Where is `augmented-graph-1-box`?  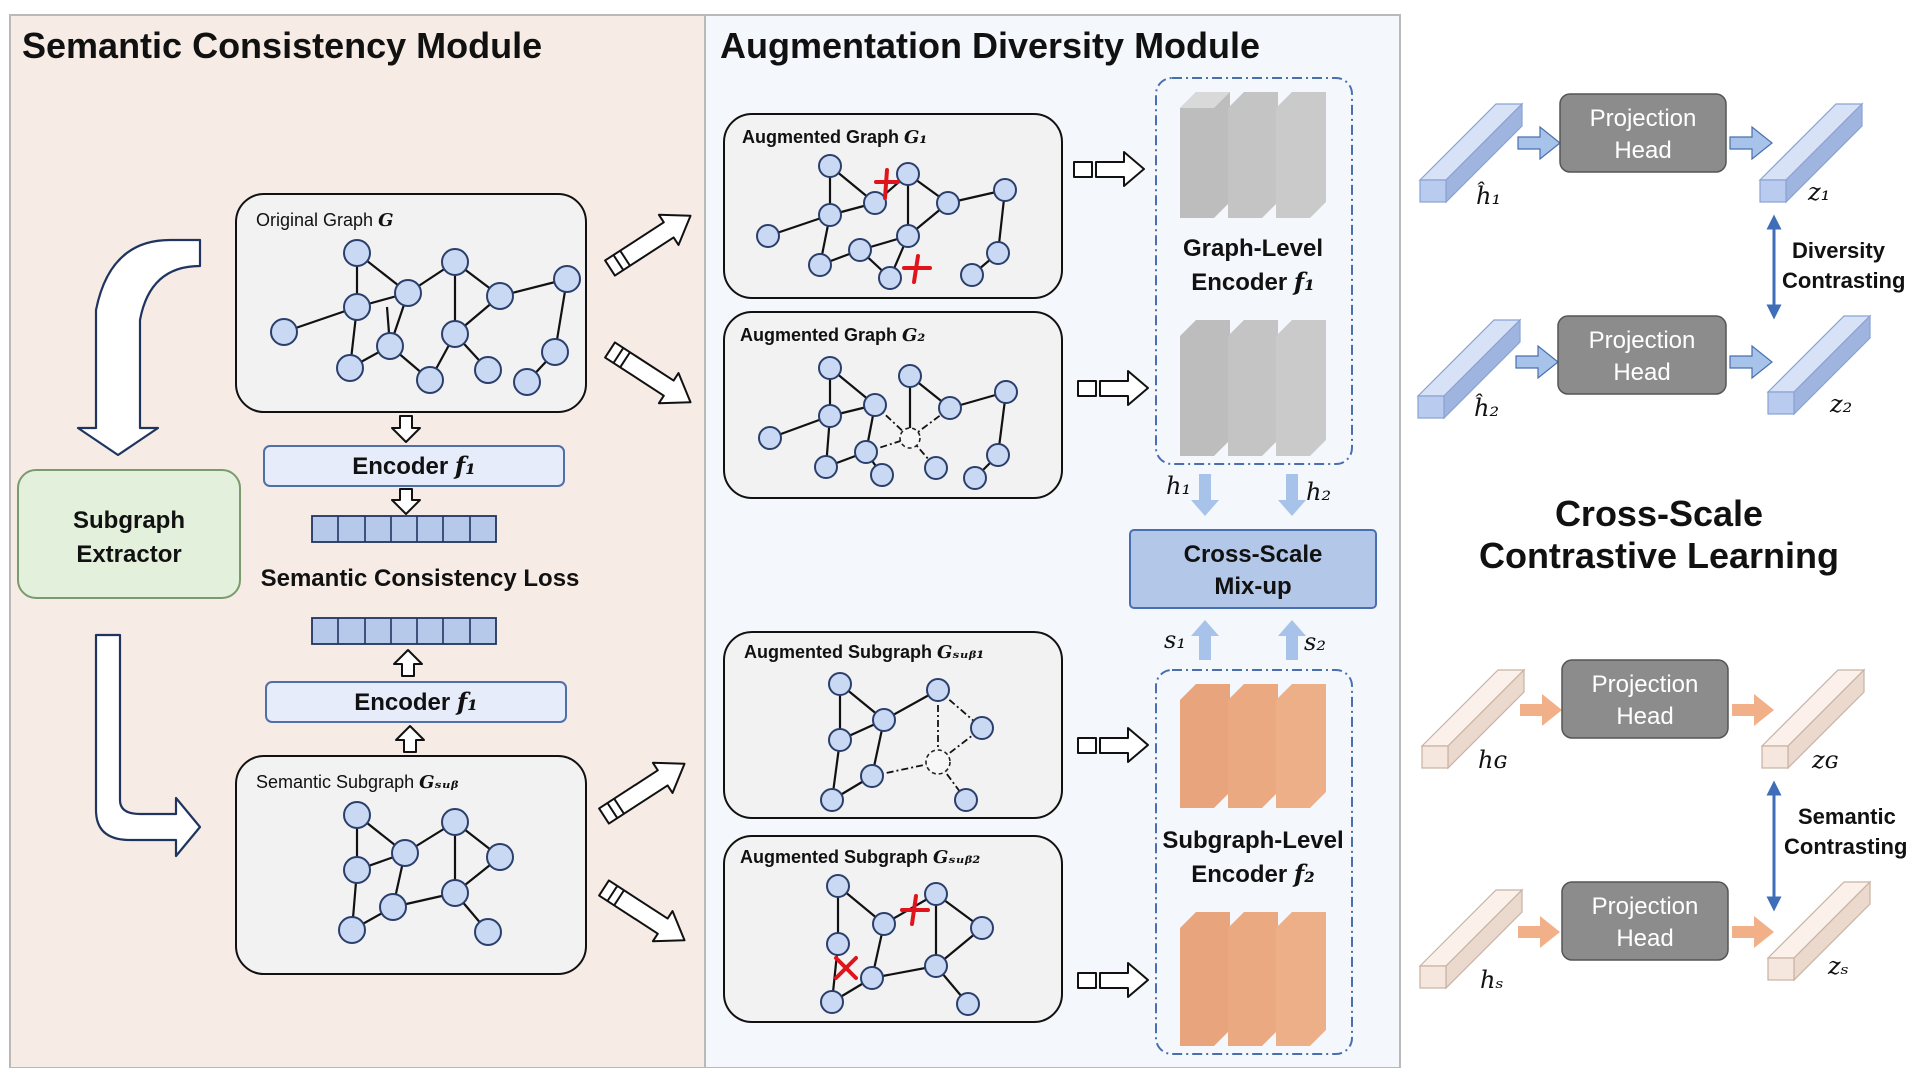
augmented-graph-1-box is located at coordinates (893, 206).